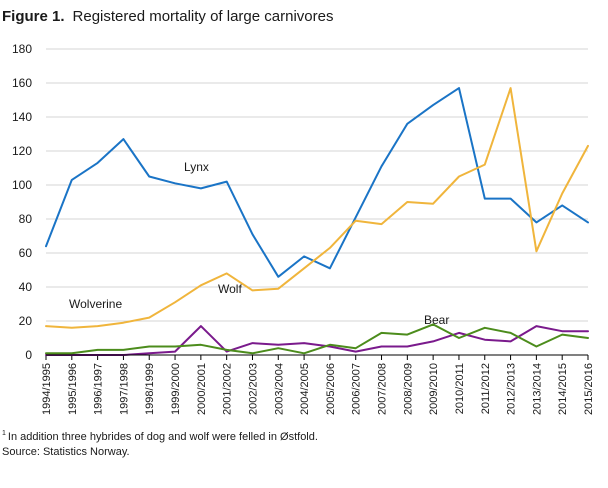  I want to click on y-tick-label: 100, so click(22, 185).